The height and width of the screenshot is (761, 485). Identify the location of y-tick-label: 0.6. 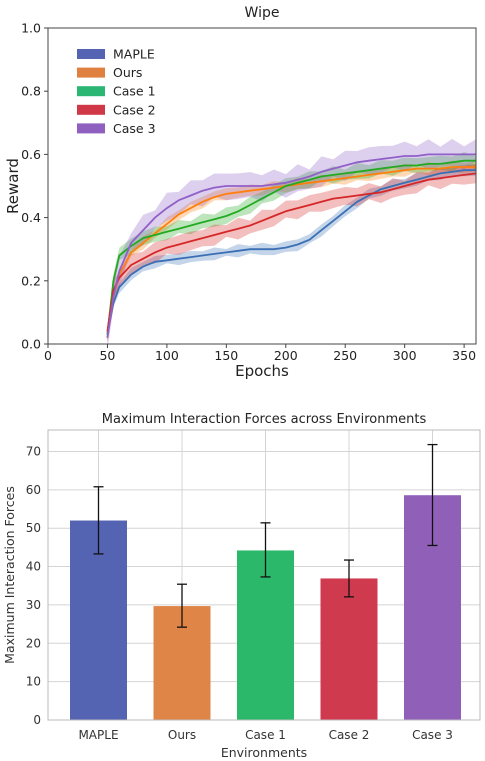
(31, 154).